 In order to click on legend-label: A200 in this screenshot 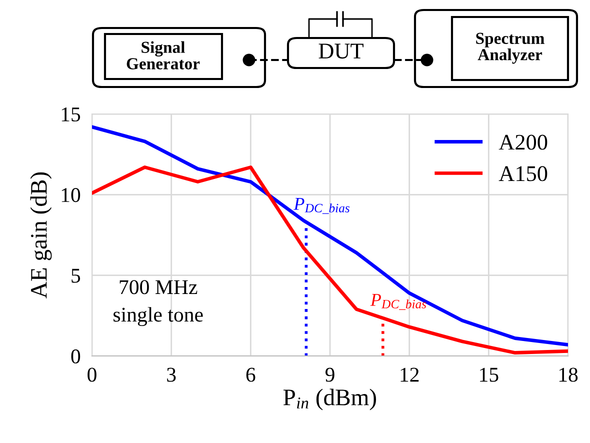, I will do `click(523, 142)`.